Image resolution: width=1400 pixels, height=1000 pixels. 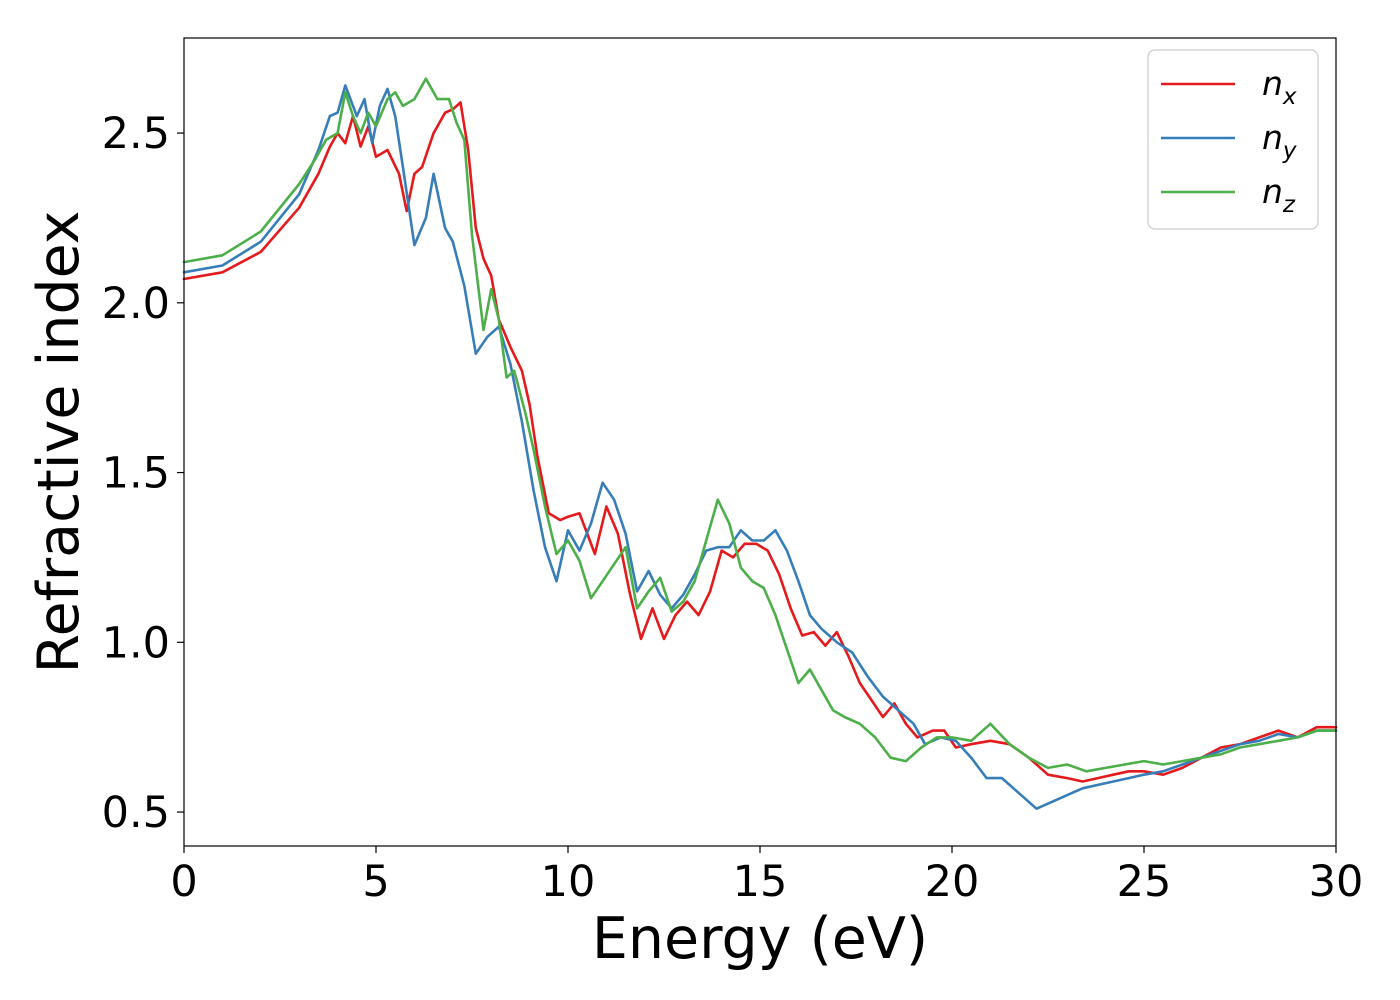 I want to click on y-tick-label: 2.5, so click(x=136, y=134).